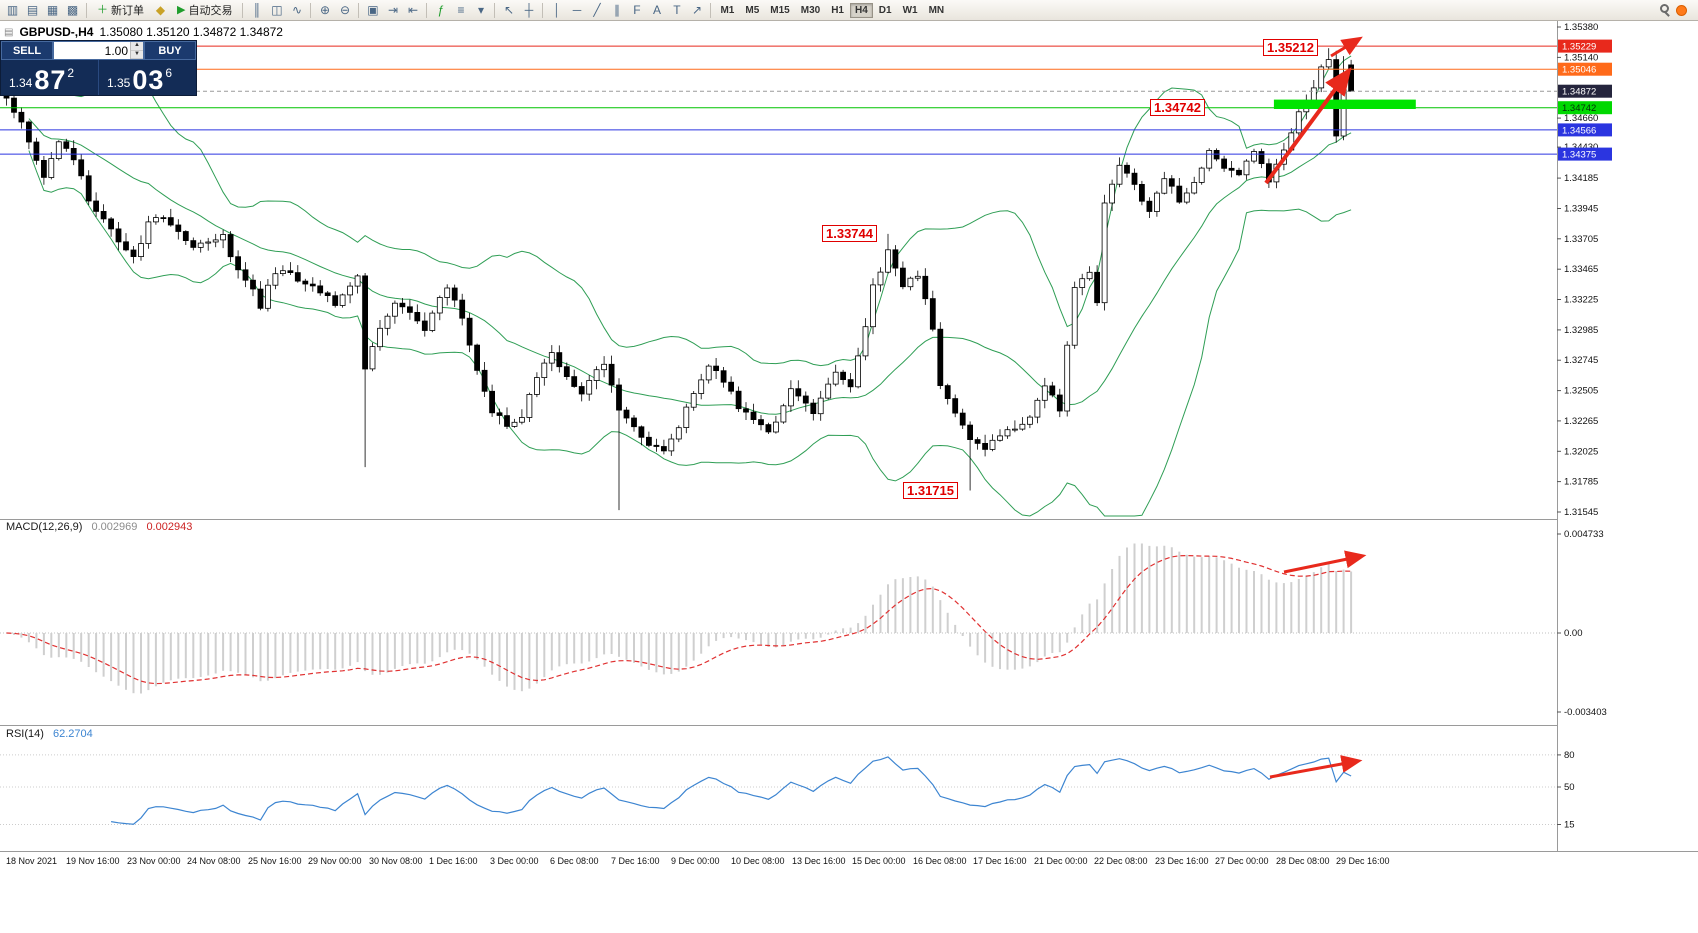 This screenshot has height=933, width=1698. What do you see at coordinates (616, 10) in the screenshot?
I see `channel-button: ∥` at bounding box center [616, 10].